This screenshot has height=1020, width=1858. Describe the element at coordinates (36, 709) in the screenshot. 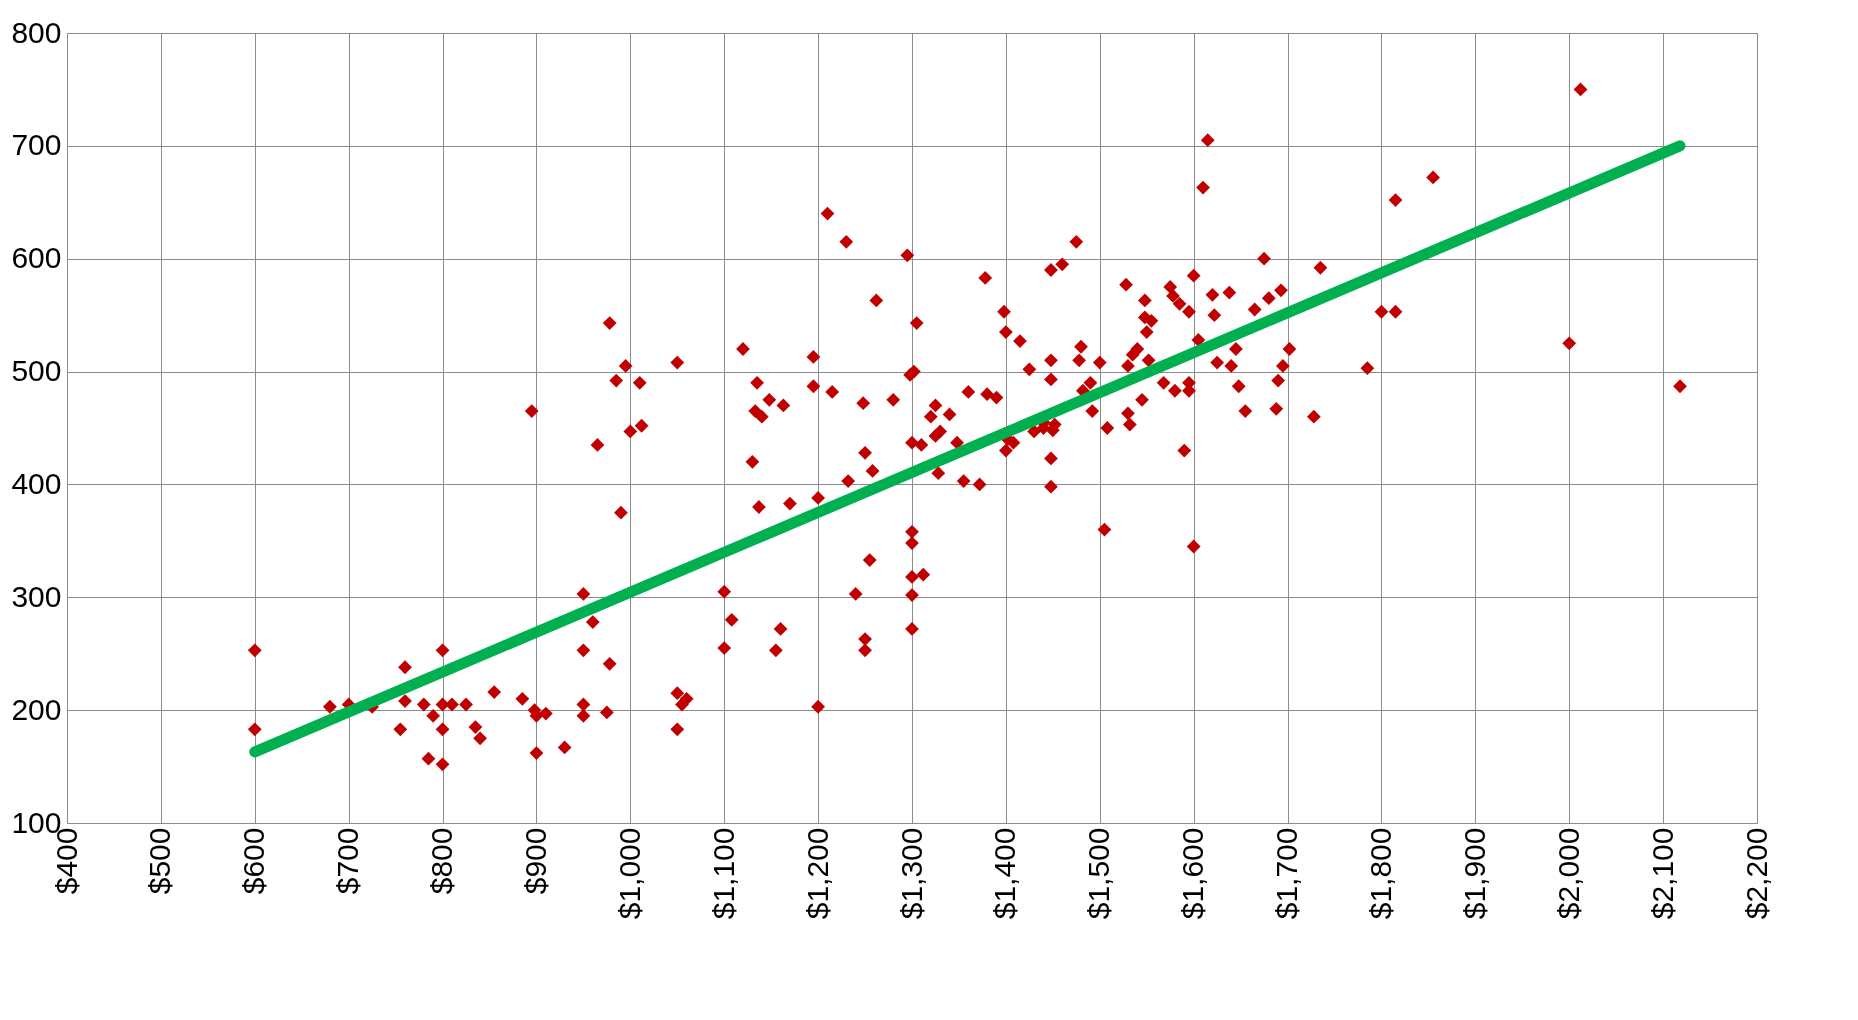

I see `y-tick-label: 200` at that location.